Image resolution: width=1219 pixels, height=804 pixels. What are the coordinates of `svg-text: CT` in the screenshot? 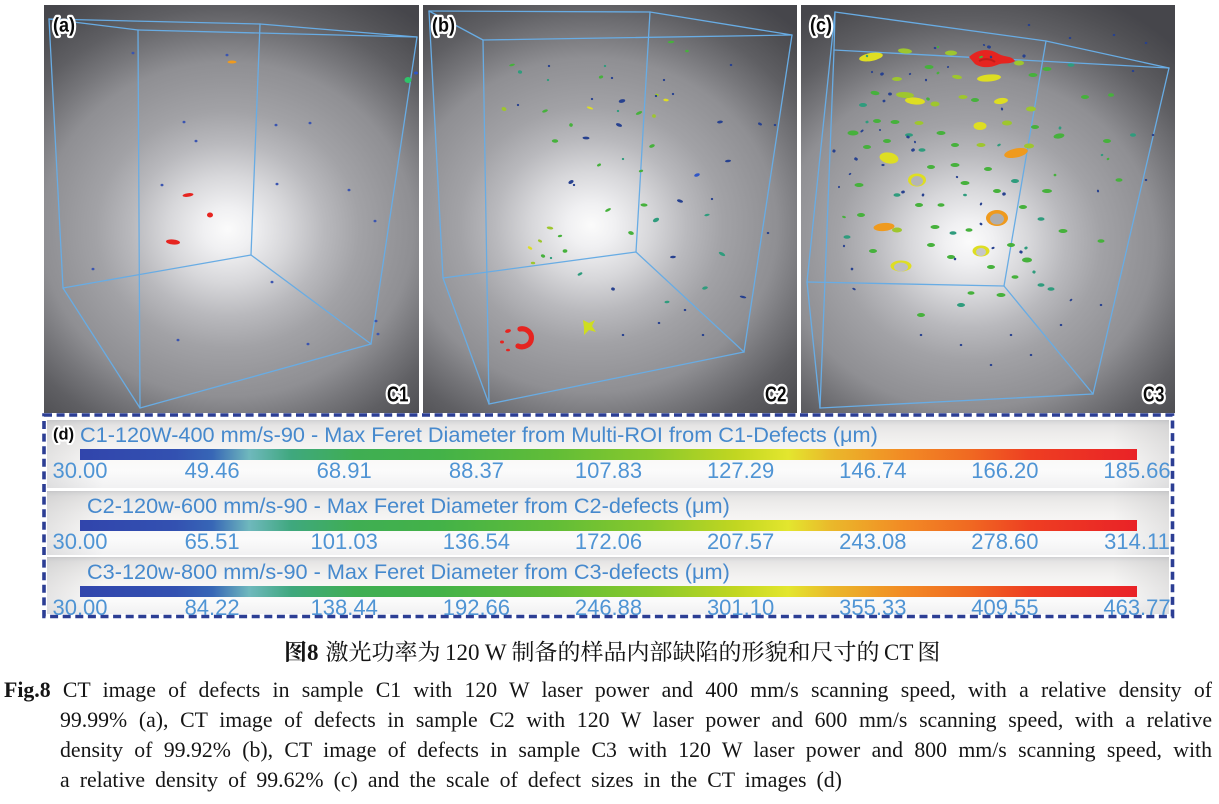 It's located at (898, 652).